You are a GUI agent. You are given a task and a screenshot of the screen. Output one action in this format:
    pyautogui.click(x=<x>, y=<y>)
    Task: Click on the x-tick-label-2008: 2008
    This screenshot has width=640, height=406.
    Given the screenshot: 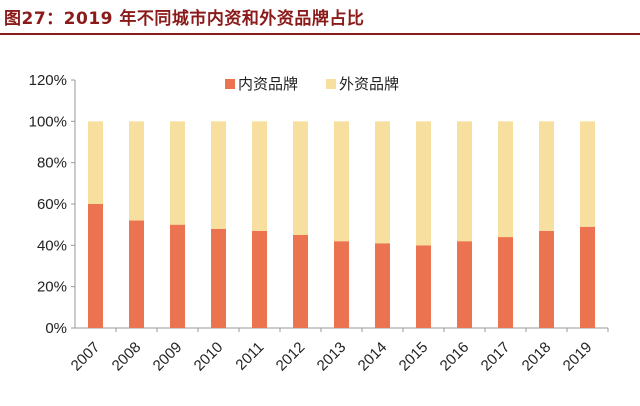 What is the action you would take?
    pyautogui.click(x=127, y=357)
    